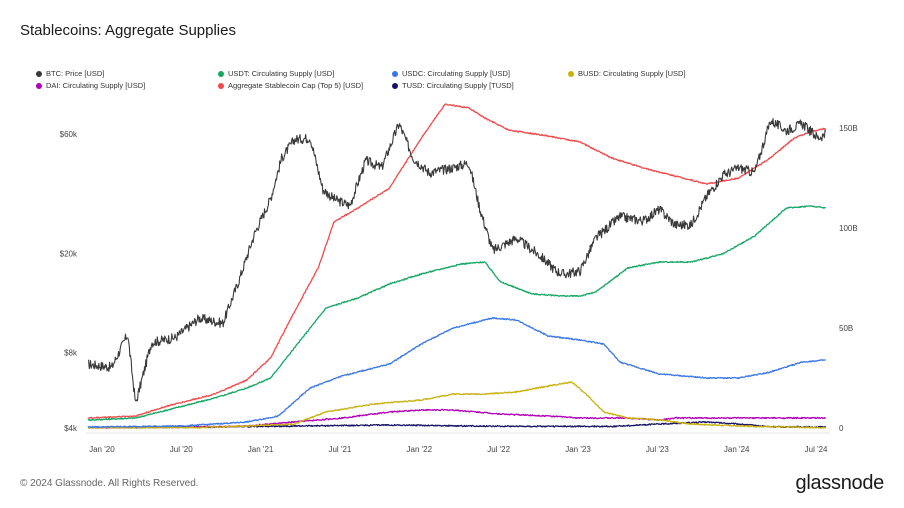 The width and height of the screenshot is (904, 508). What do you see at coordinates (102, 449) in the screenshot?
I see `x-tick-label: Jan '20` at bounding box center [102, 449].